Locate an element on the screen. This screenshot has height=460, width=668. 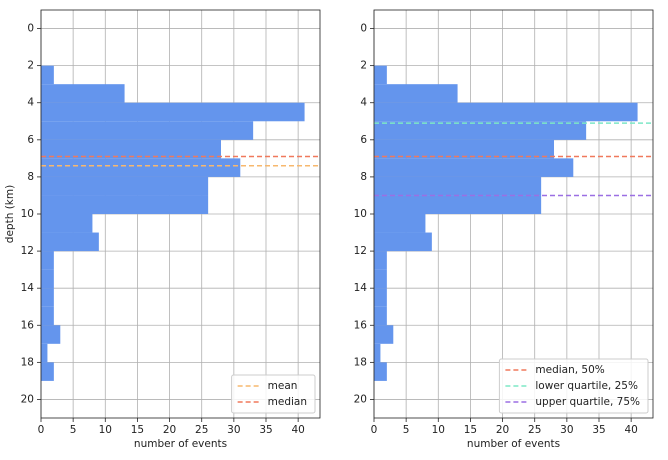
legend-label: upper quartile, 75% is located at coordinates (587, 402).